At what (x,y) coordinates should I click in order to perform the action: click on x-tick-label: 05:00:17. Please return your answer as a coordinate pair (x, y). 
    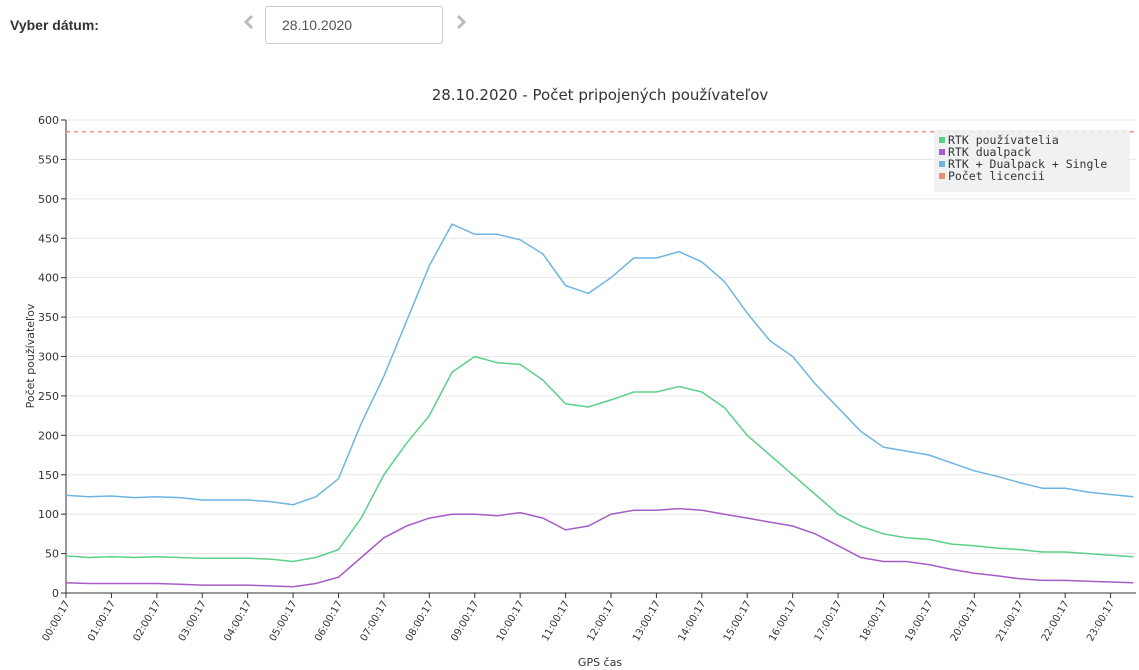
    Looking at the image, I should click on (284, 621).